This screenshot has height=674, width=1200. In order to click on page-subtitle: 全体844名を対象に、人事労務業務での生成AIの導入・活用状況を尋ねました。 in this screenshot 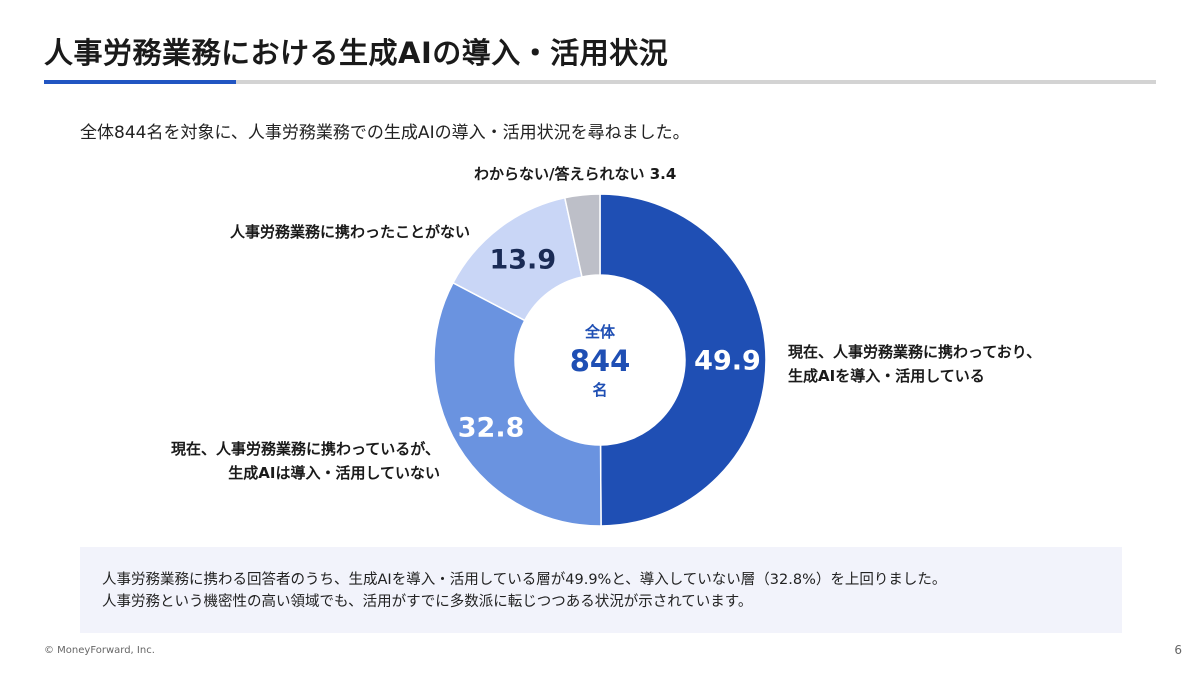, I will do `click(385, 133)`.